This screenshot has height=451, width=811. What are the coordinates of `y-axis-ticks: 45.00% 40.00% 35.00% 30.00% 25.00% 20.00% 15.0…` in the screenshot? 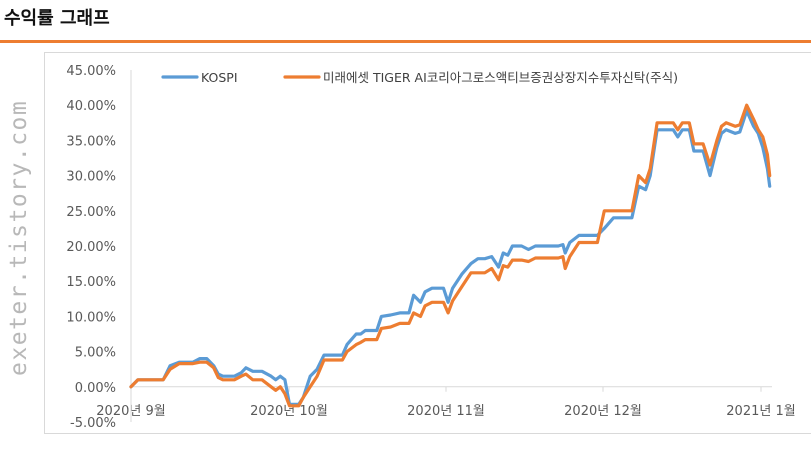 It's located at (91, 247).